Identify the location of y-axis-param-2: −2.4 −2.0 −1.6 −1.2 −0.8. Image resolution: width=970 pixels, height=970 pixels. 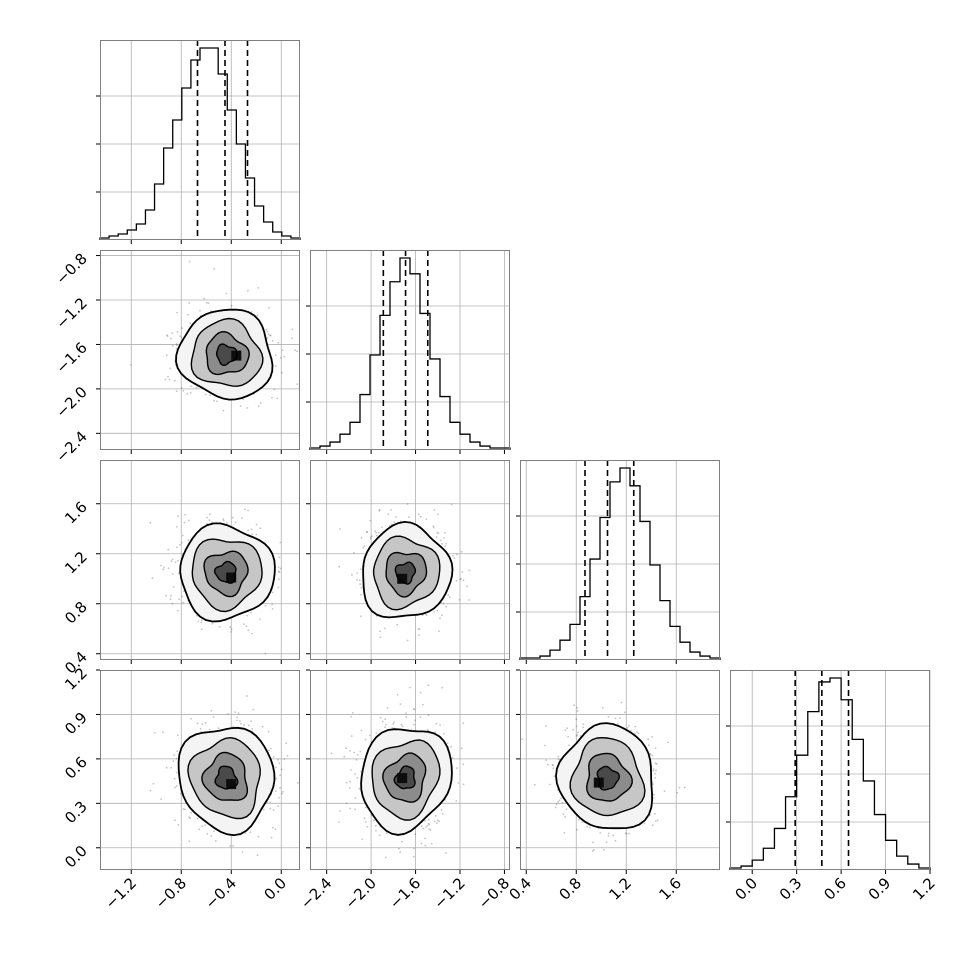
(76, 358).